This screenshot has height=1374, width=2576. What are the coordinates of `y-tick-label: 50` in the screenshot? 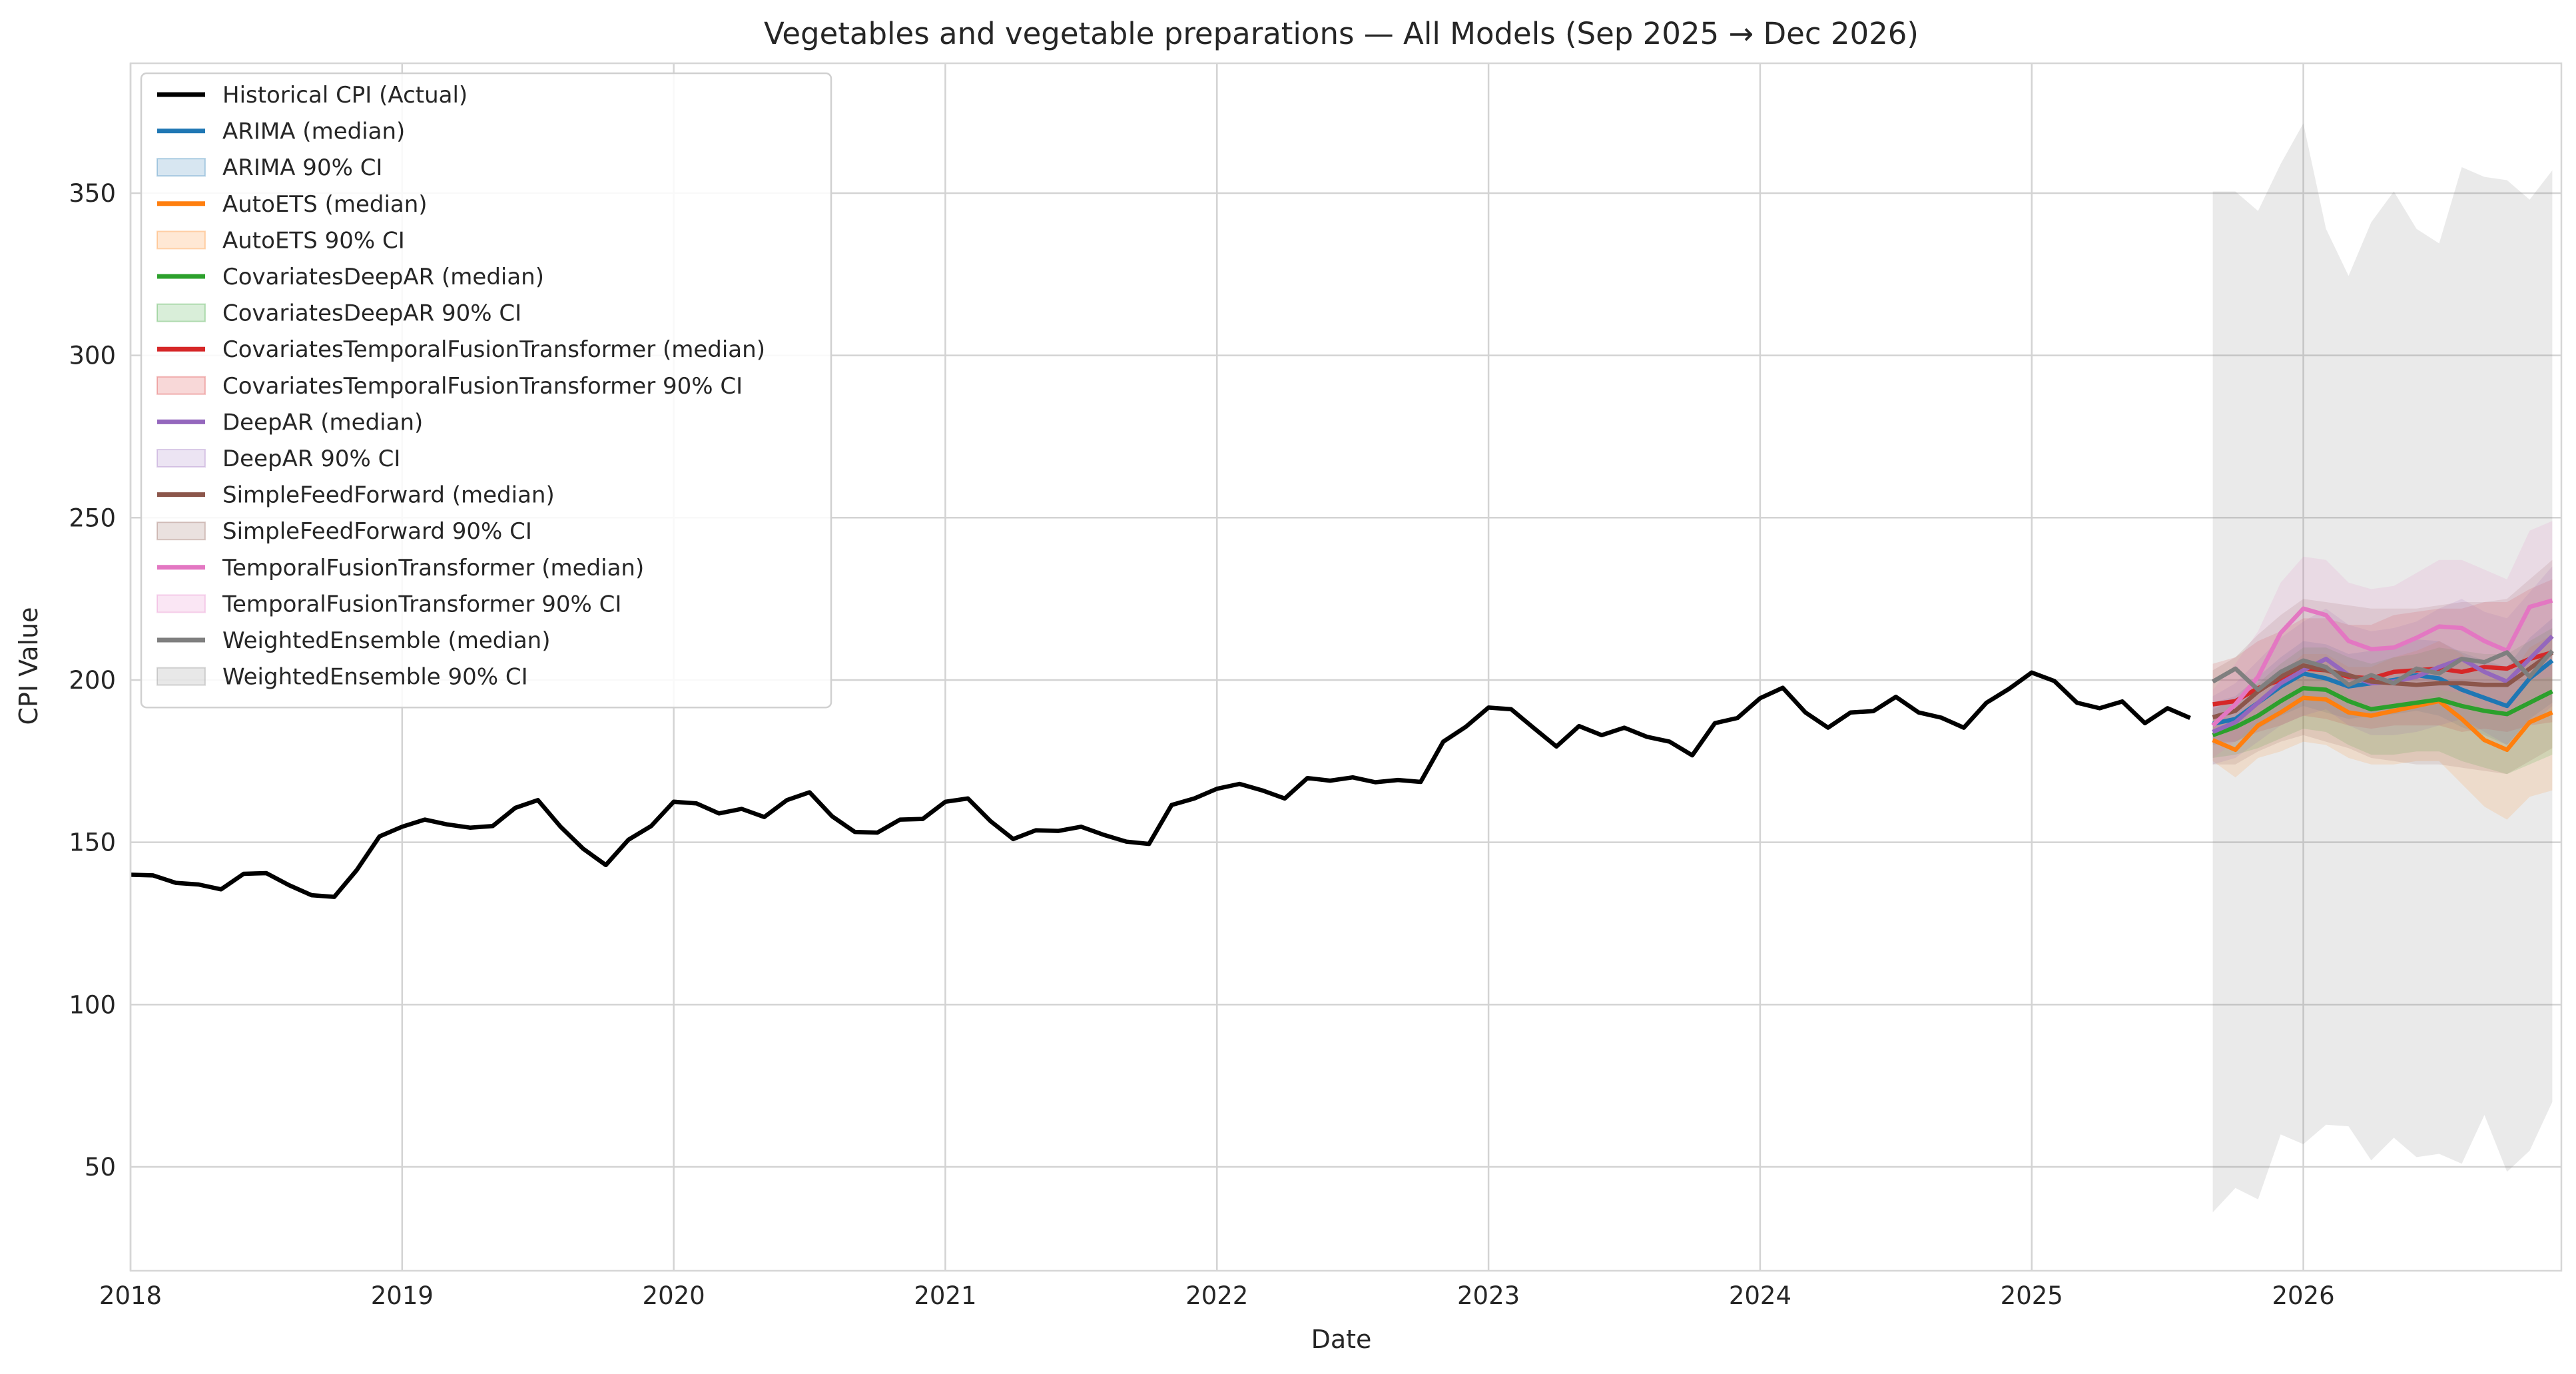 It's located at (100, 1167).